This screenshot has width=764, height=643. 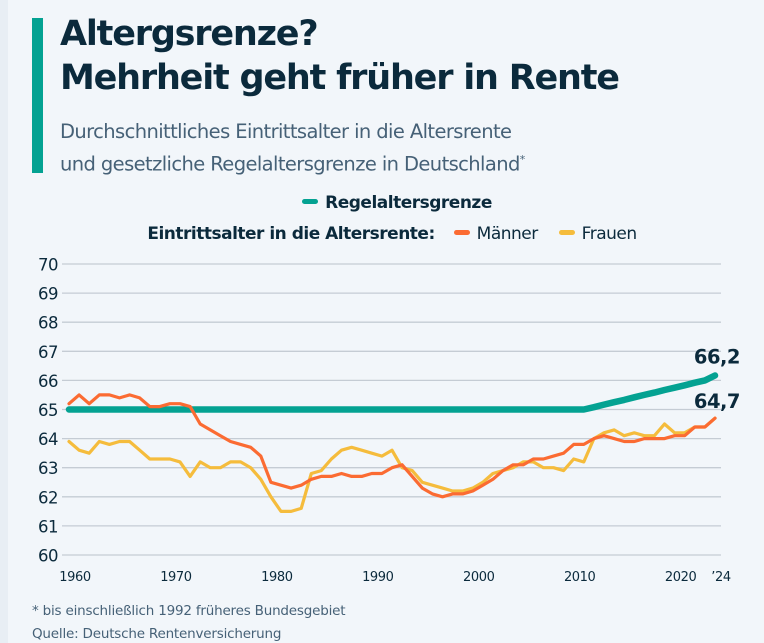 I want to click on y-tick-label: 63, so click(x=48, y=468).